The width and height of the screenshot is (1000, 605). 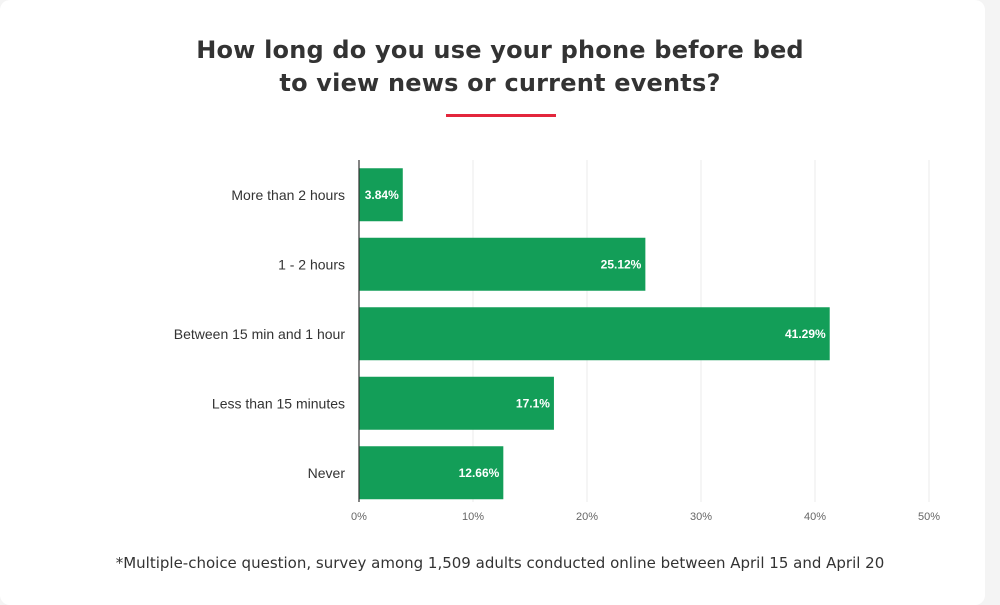 What do you see at coordinates (500, 83) in the screenshot?
I see `chart-title-line-2: to view news or current events?` at bounding box center [500, 83].